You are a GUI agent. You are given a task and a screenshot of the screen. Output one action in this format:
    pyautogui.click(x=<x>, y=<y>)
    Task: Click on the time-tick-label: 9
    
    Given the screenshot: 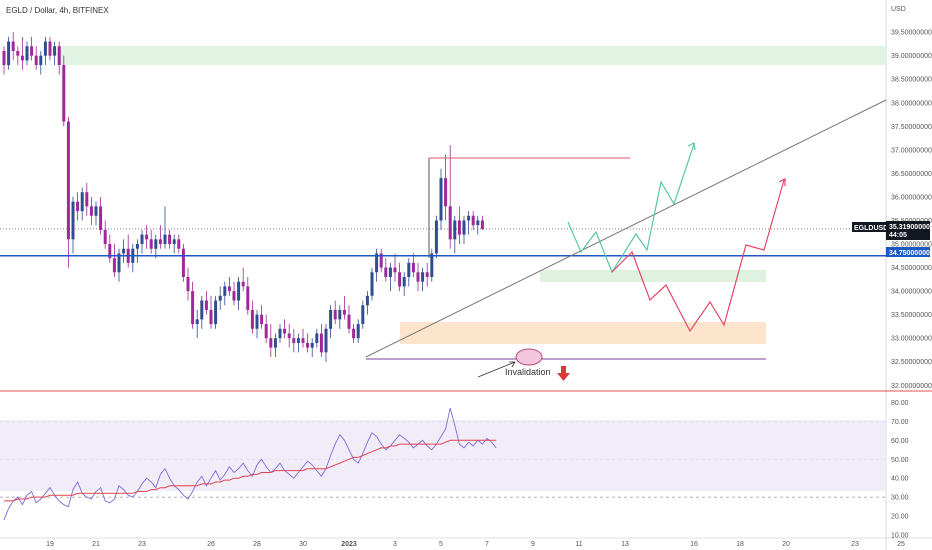 What is the action you would take?
    pyautogui.click(x=533, y=544)
    